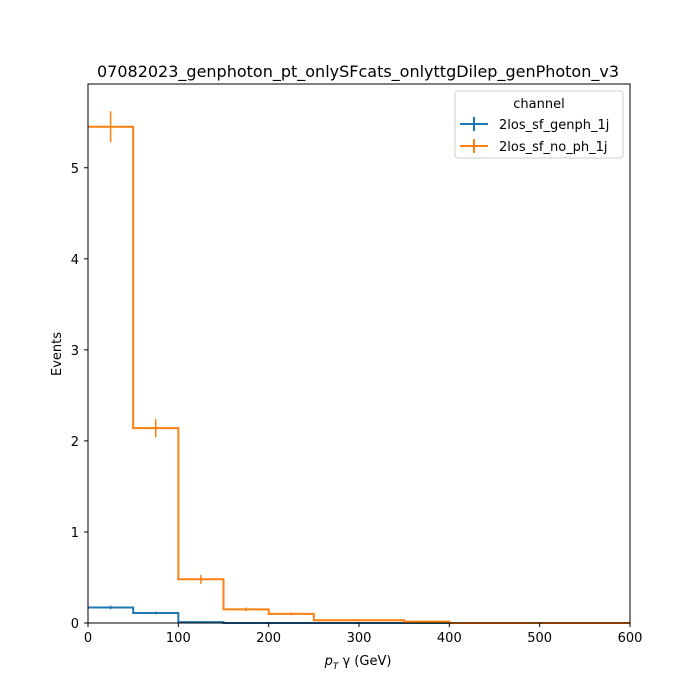 The image size is (700, 700). I want to click on y-tick-label: 5, so click(75, 169).